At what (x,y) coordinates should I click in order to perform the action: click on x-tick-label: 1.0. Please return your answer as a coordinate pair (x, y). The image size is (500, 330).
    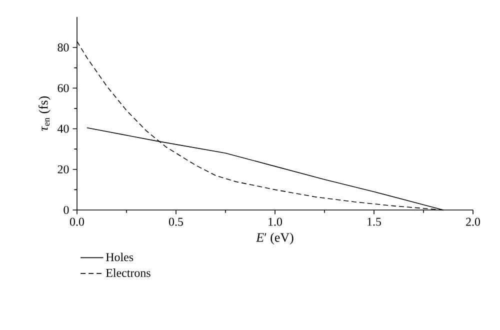
    Looking at the image, I should click on (275, 222).